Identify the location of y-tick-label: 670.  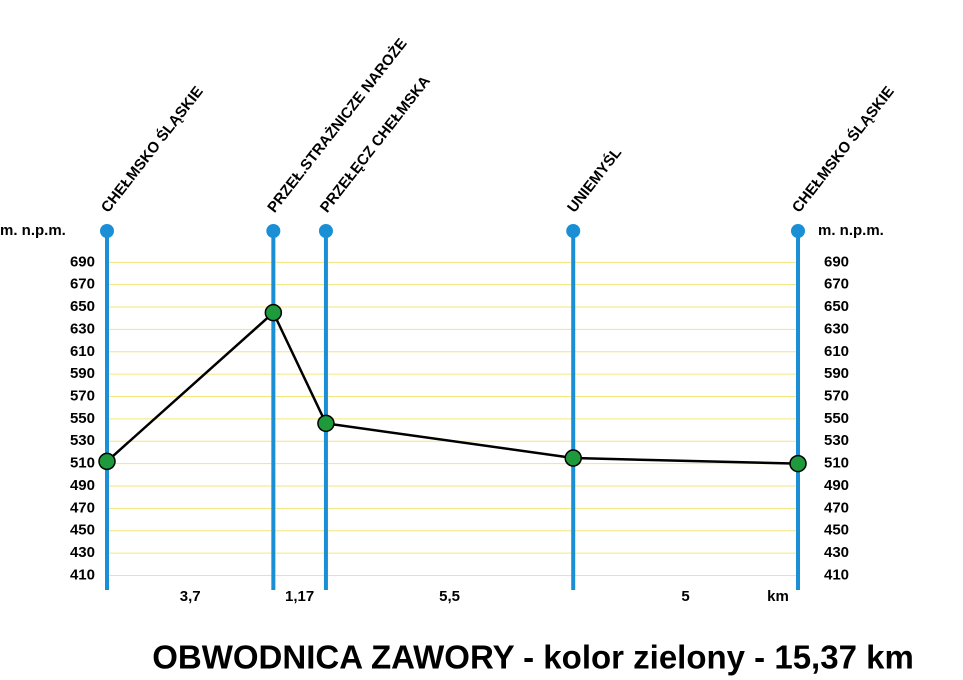
(82, 284).